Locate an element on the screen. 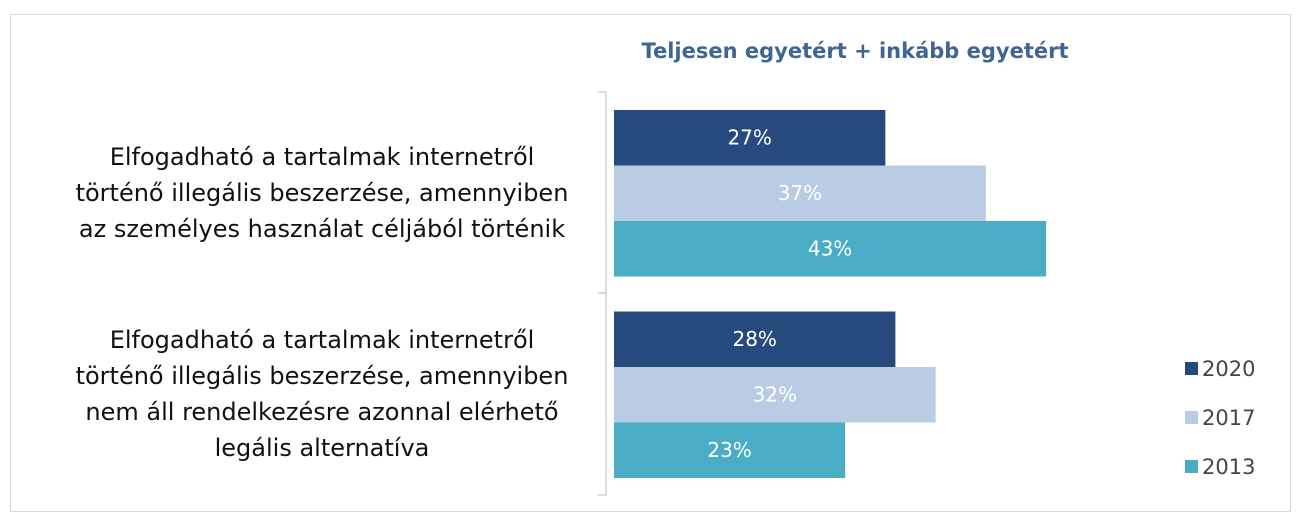 The image size is (1300, 512). data-label: 27% is located at coordinates (749, 137).